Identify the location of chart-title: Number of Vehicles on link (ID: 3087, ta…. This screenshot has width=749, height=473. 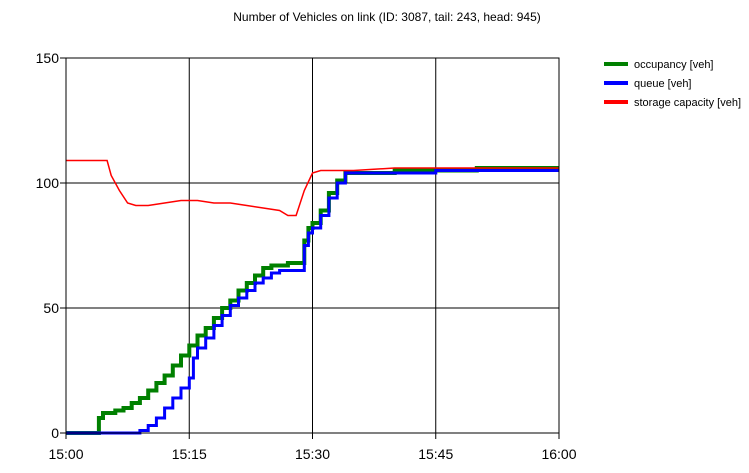
(387, 17).